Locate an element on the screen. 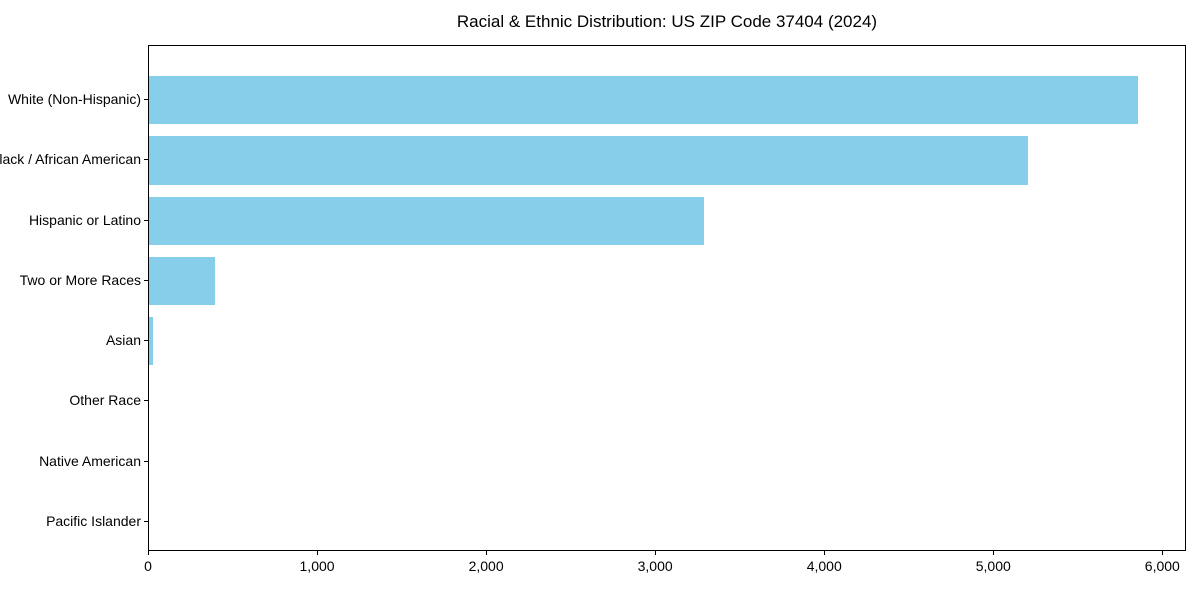 The height and width of the screenshot is (600, 1200). y-tick-label-native-american: Native American is located at coordinates (90, 460).